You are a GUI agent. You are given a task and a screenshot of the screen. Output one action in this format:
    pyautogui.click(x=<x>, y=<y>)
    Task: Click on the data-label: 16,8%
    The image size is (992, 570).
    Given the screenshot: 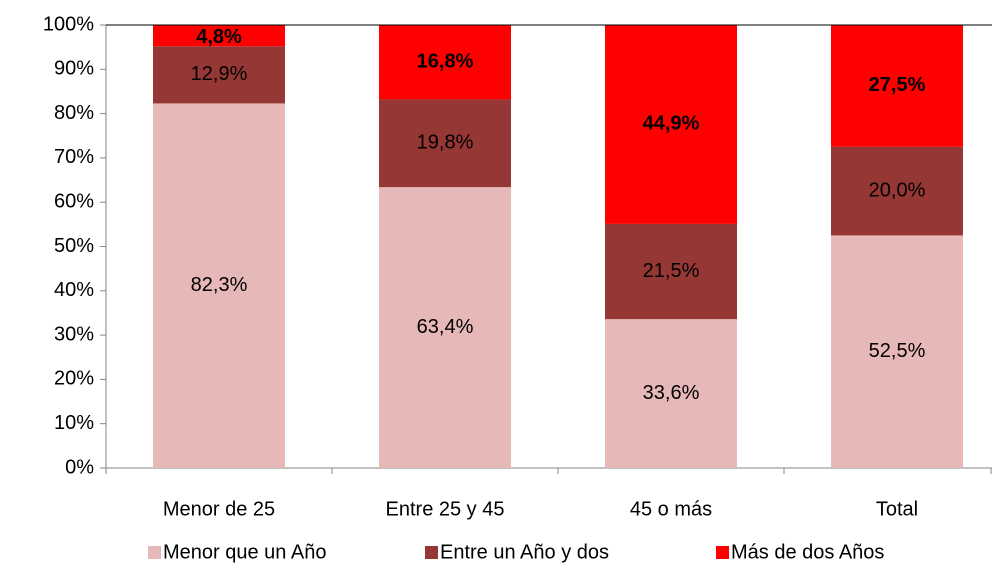 What is the action you would take?
    pyautogui.click(x=445, y=61)
    